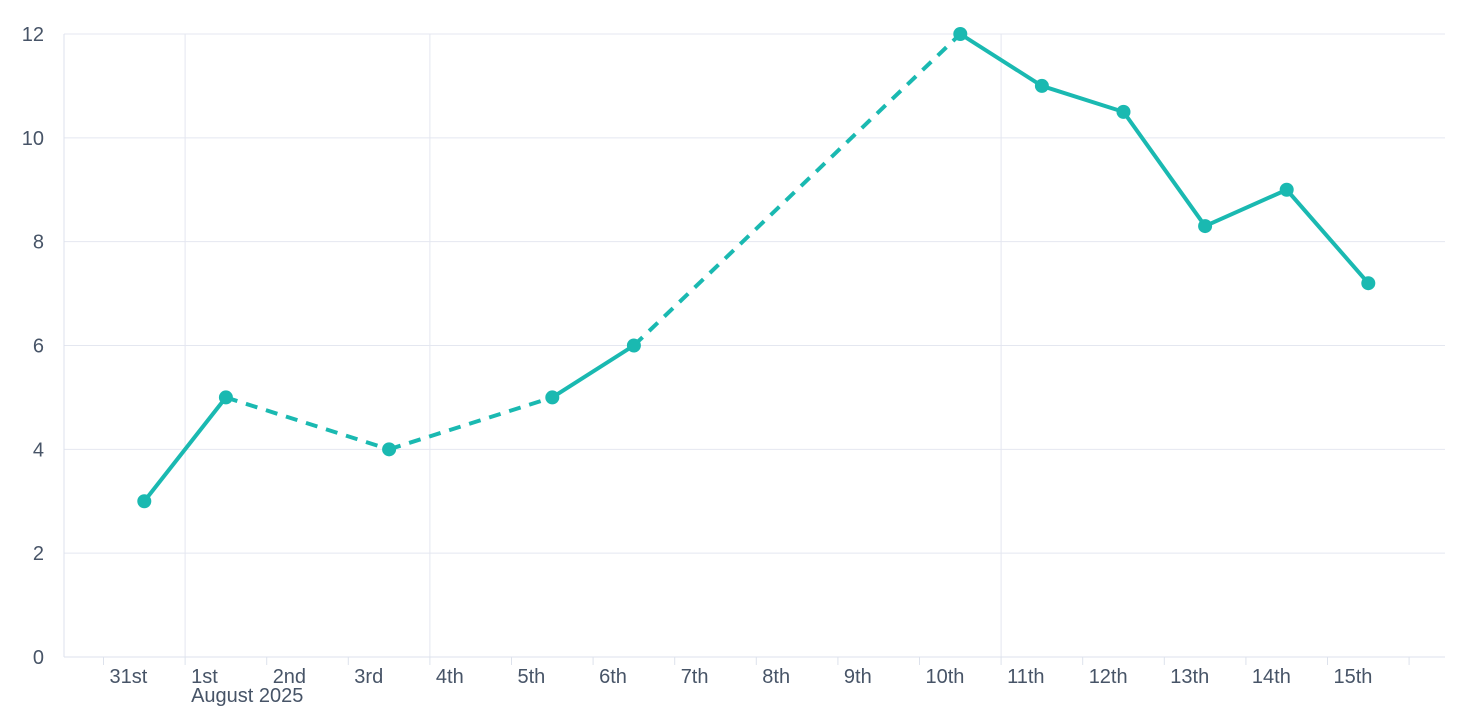 Image resolution: width=1464 pixels, height=726 pixels. What do you see at coordinates (552, 397) in the screenshot?
I see `data-point-5th` at bounding box center [552, 397].